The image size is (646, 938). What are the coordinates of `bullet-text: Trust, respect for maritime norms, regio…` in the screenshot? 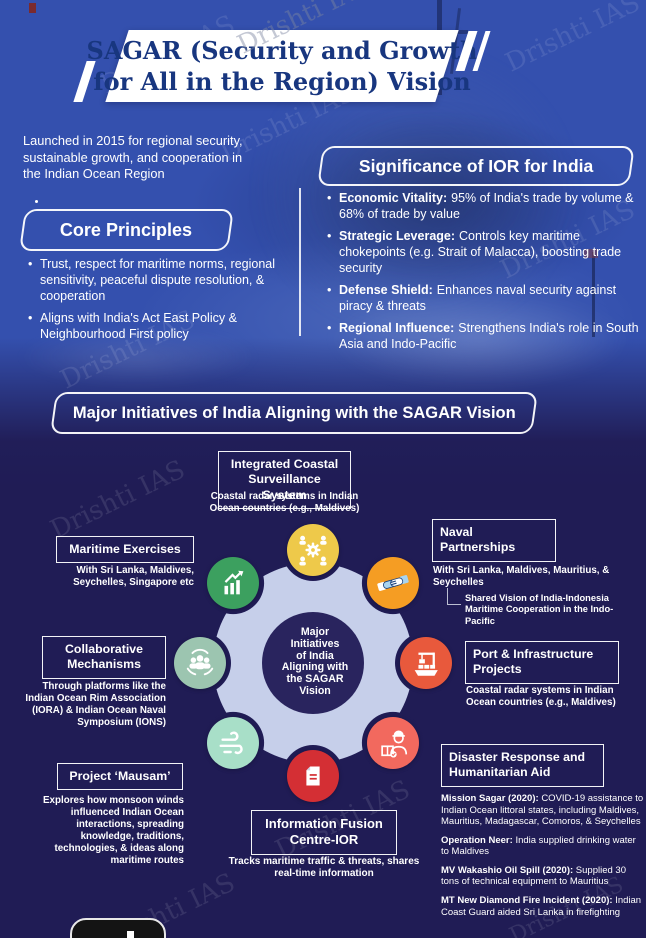 It's located at (158, 280).